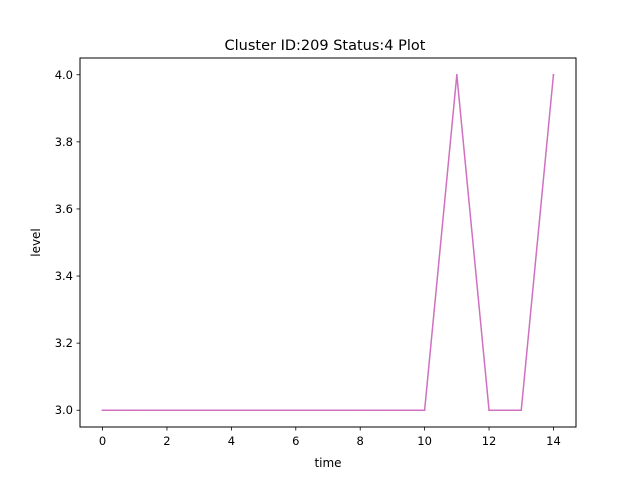 Image resolution: width=640 pixels, height=480 pixels. I want to click on y-tick-label: 3.0, so click(64, 410).